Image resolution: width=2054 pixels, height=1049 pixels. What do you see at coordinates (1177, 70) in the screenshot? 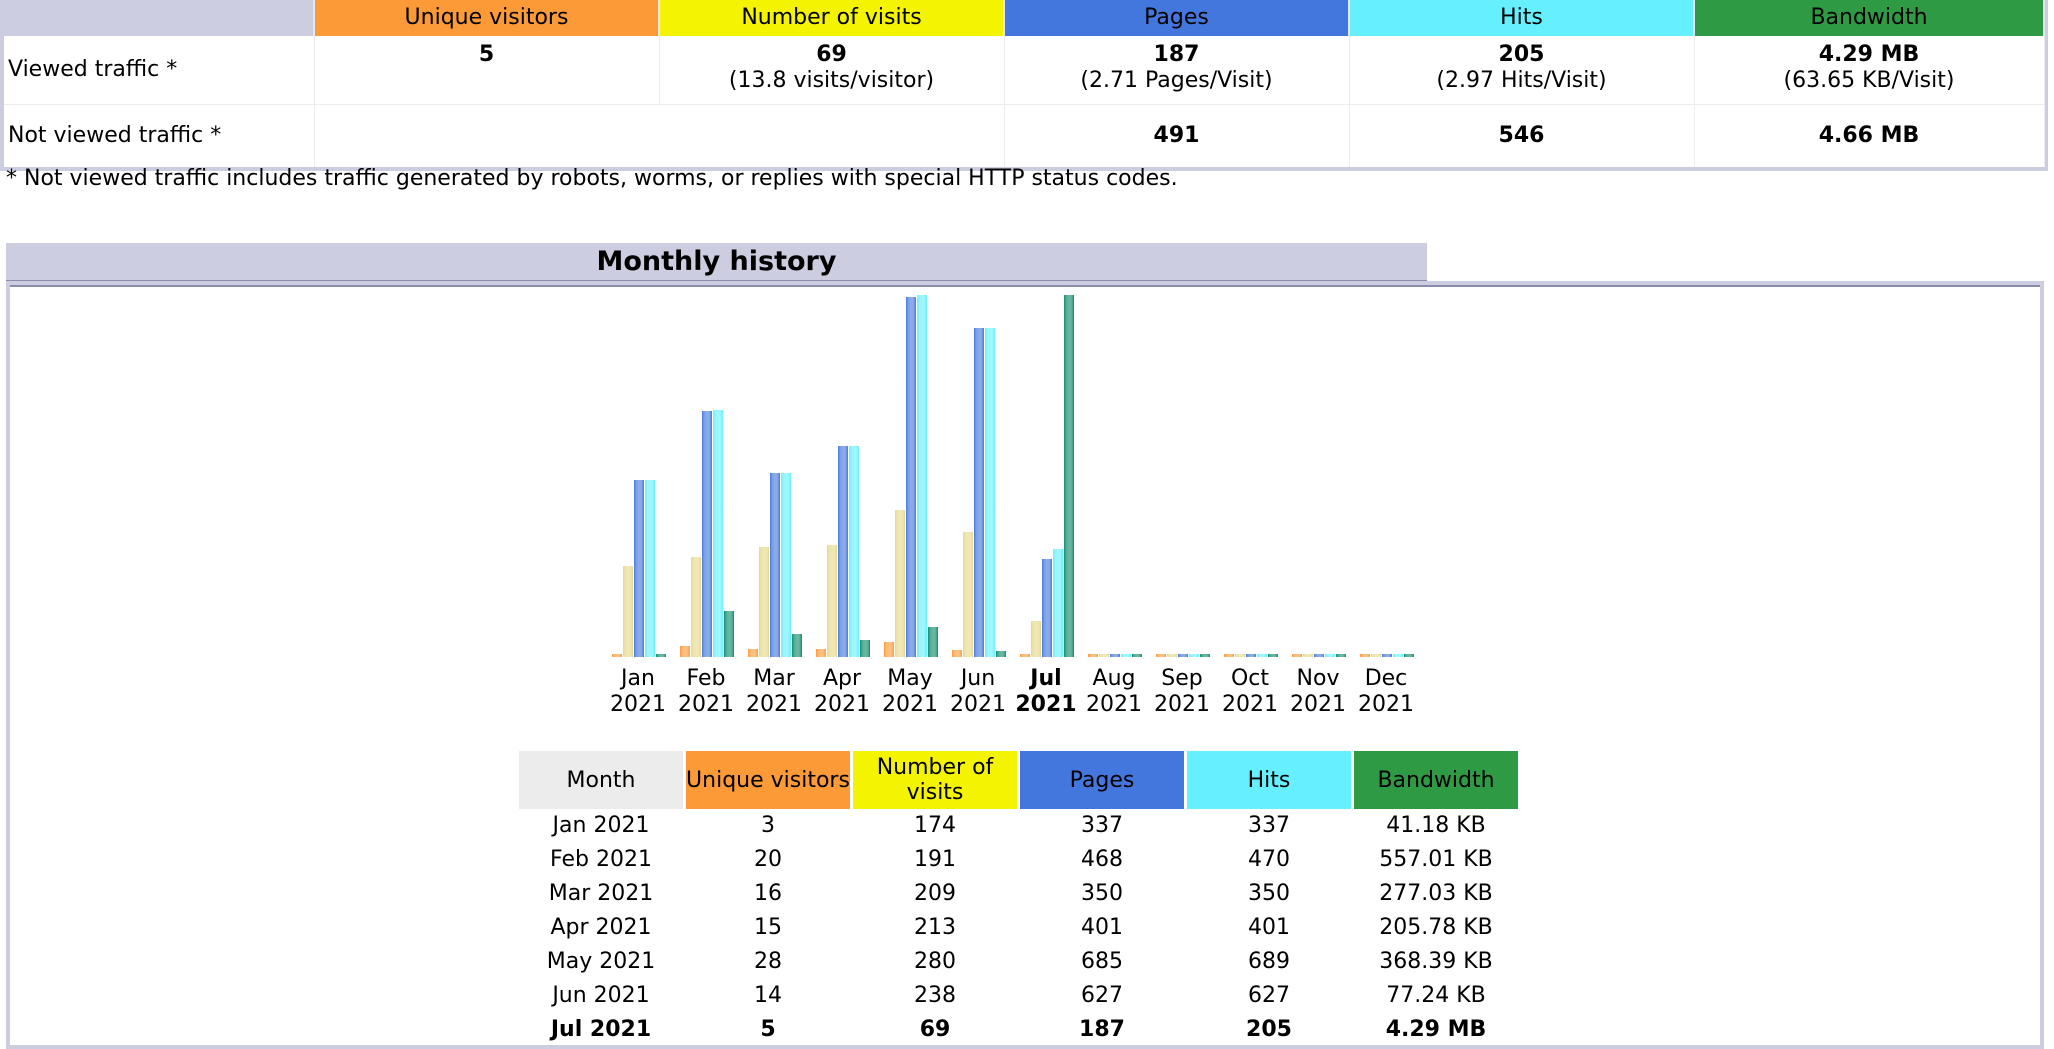
I see `viewed-pages: 187 (2.71 Pages/Visit)` at bounding box center [1177, 70].